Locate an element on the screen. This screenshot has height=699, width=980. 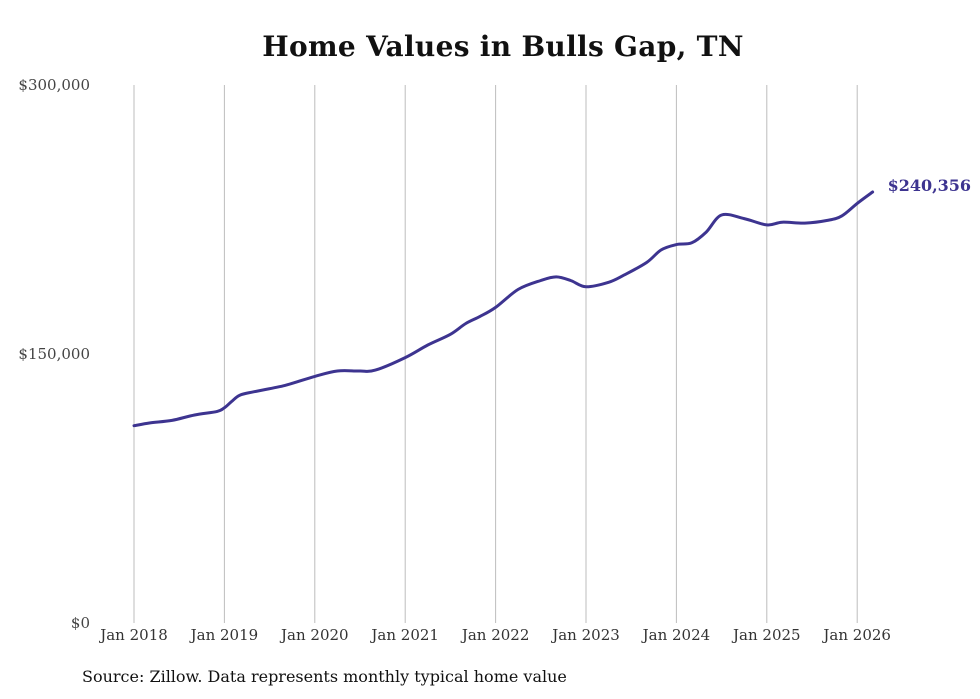
x-tick-label: Jan 2024 is located at coordinates (676, 635).